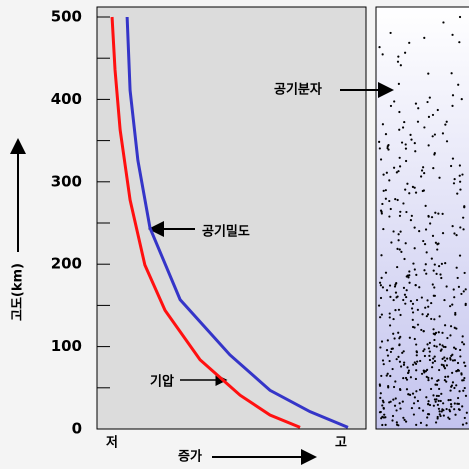 Image resolution: width=469 pixels, height=469 pixels. Describe the element at coordinates (66, 99) in the screenshot. I see `y-tick-label: 400` at that location.